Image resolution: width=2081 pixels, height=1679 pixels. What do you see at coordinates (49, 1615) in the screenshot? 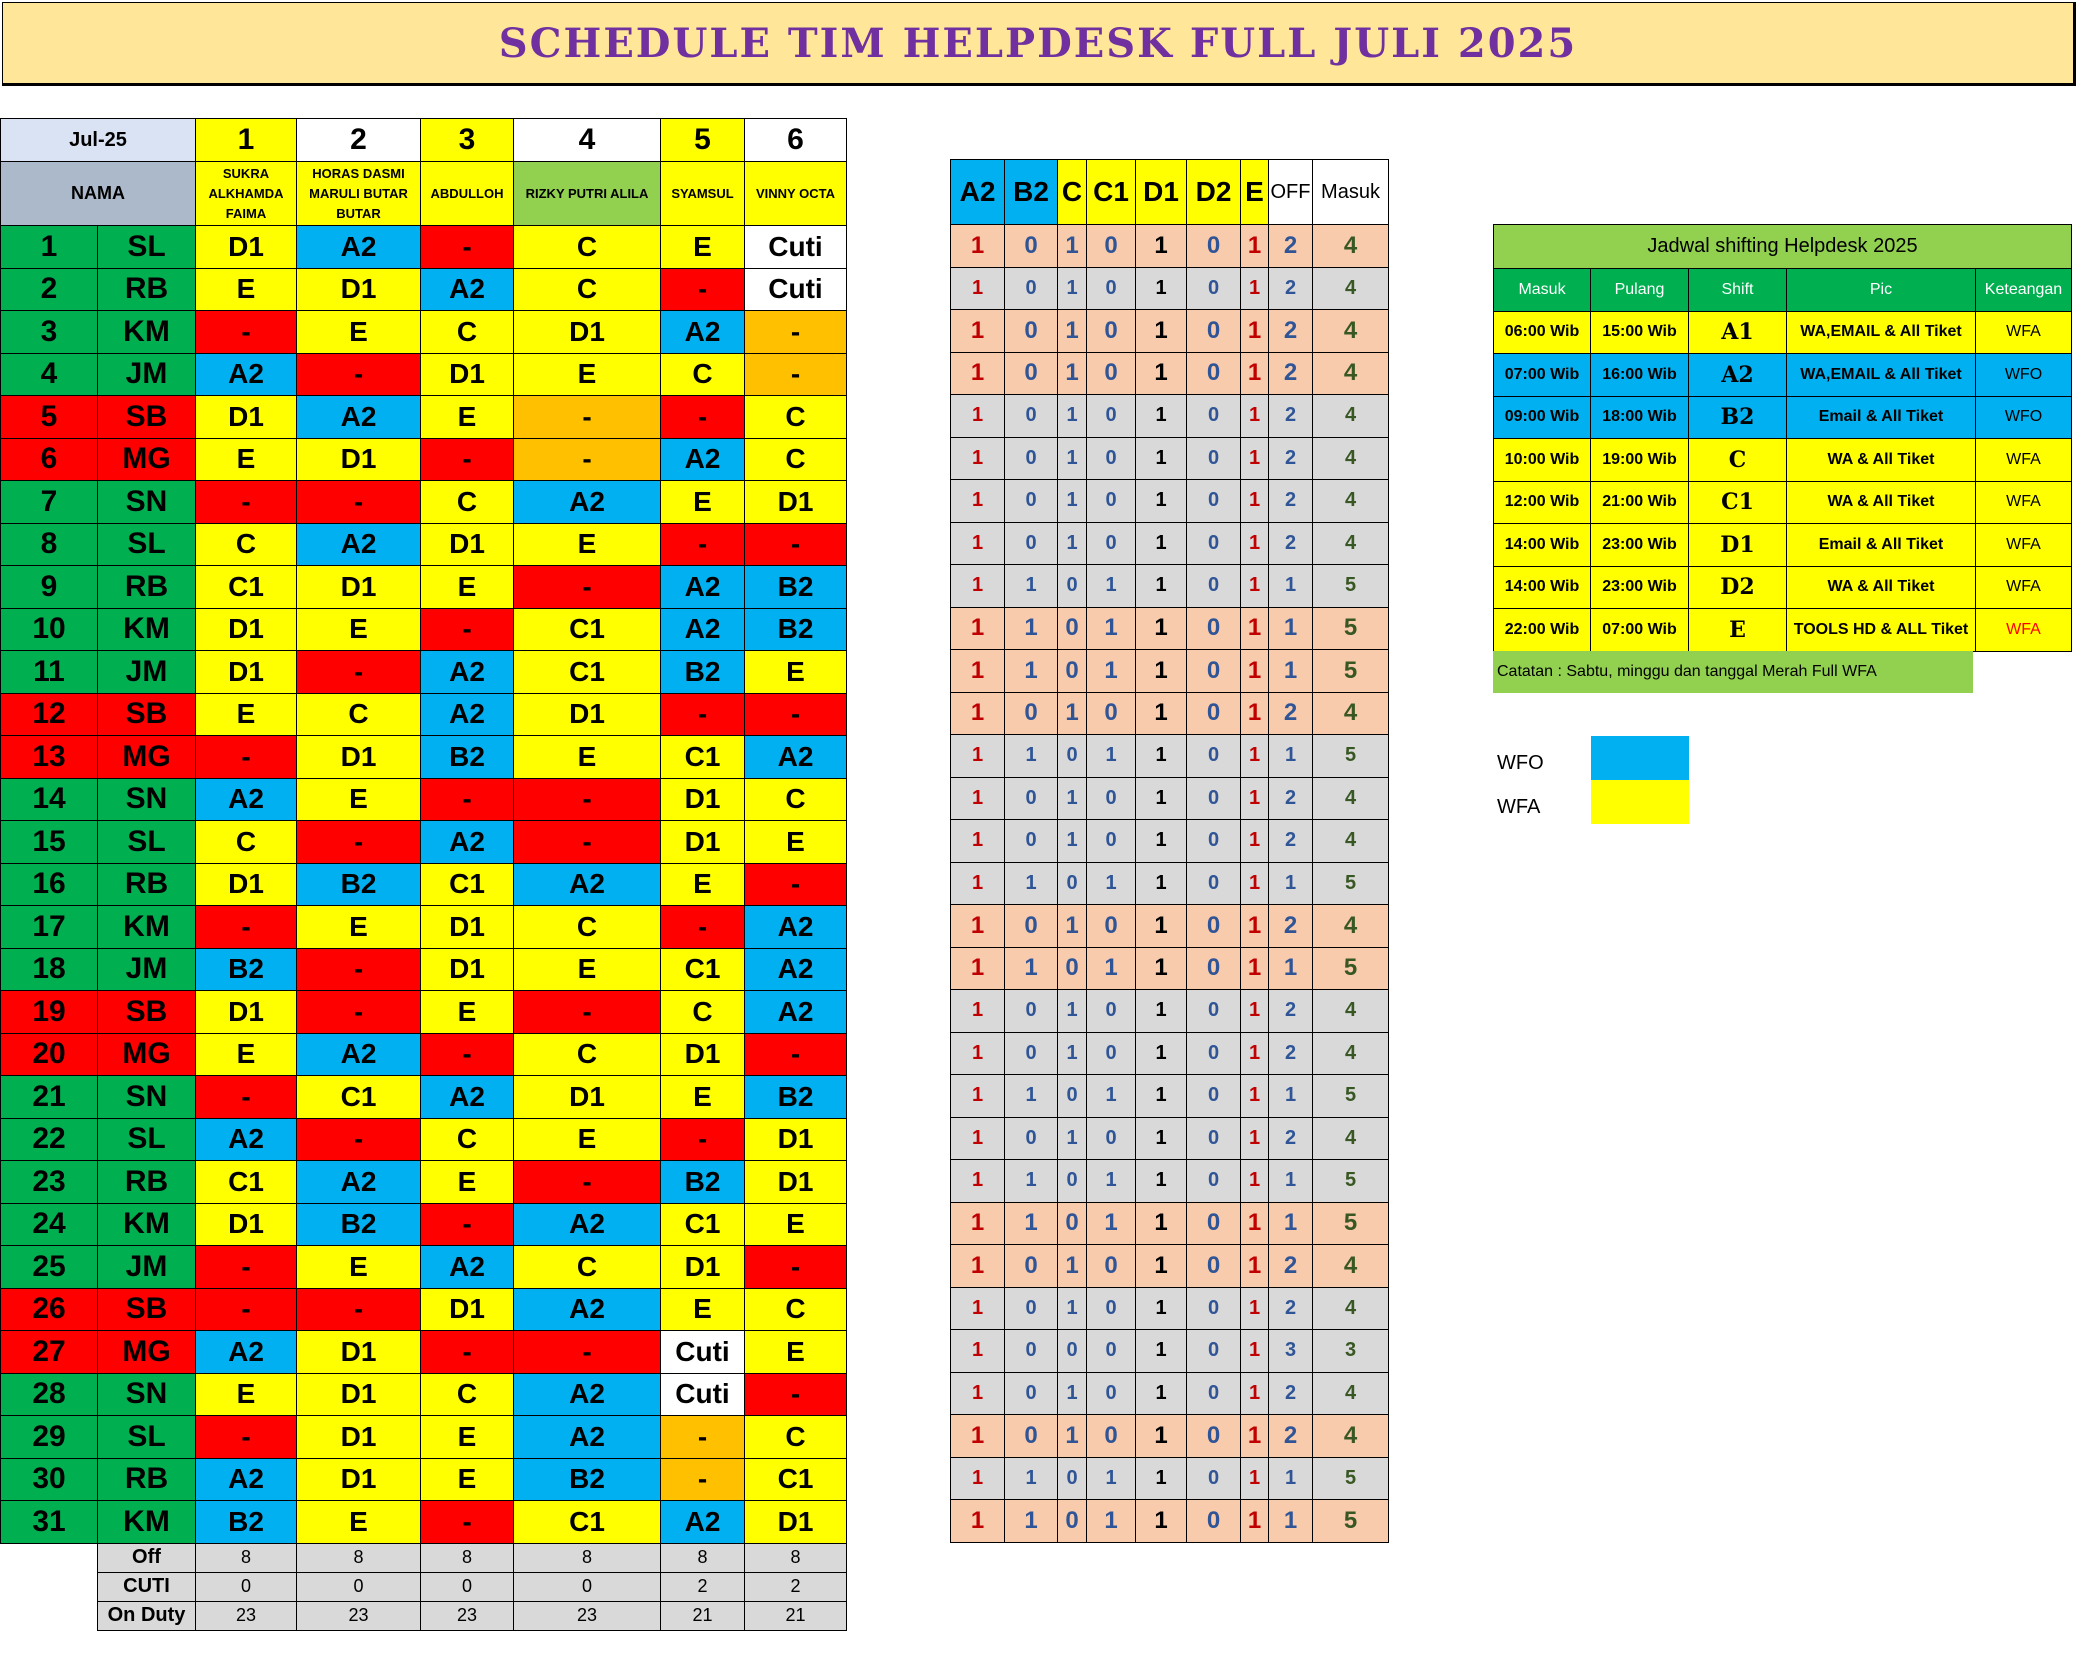
I see `blank-cell` at bounding box center [49, 1615].